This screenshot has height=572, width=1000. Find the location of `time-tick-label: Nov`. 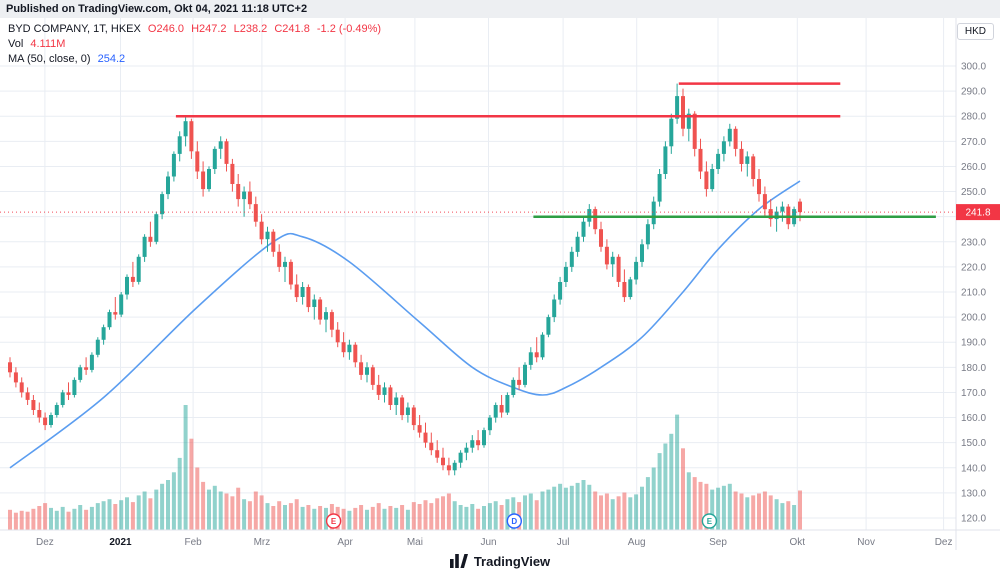

time-tick-label: Nov is located at coordinates (866, 542).